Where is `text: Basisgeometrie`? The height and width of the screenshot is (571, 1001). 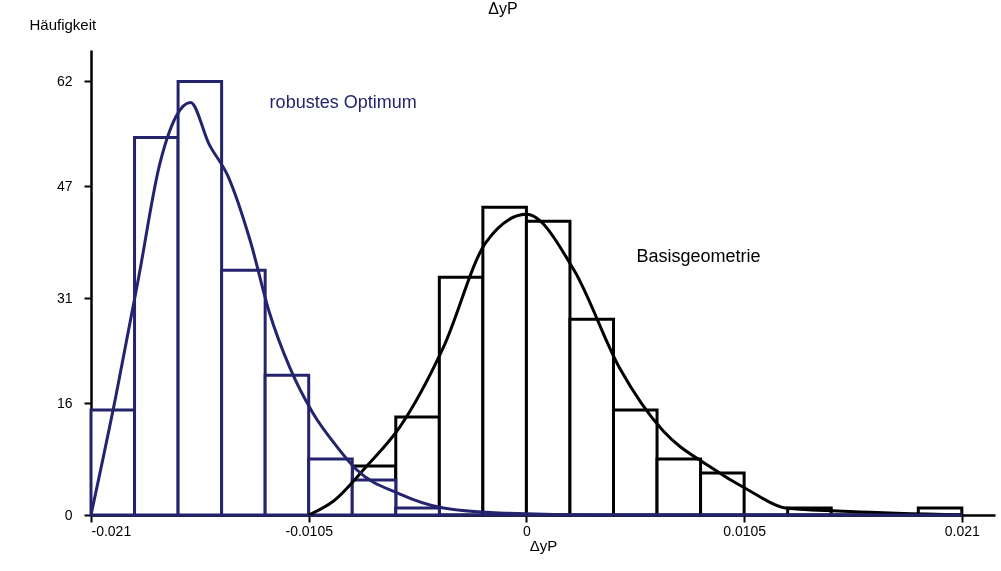 text: Basisgeometrie is located at coordinates (698, 256).